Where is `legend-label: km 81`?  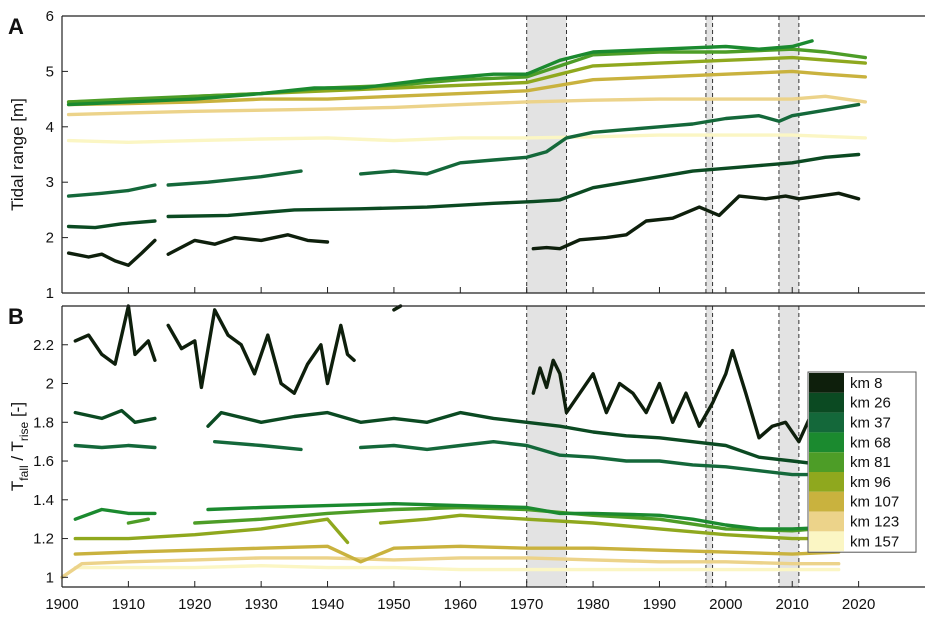 legend-label: km 81 is located at coordinates (870, 462).